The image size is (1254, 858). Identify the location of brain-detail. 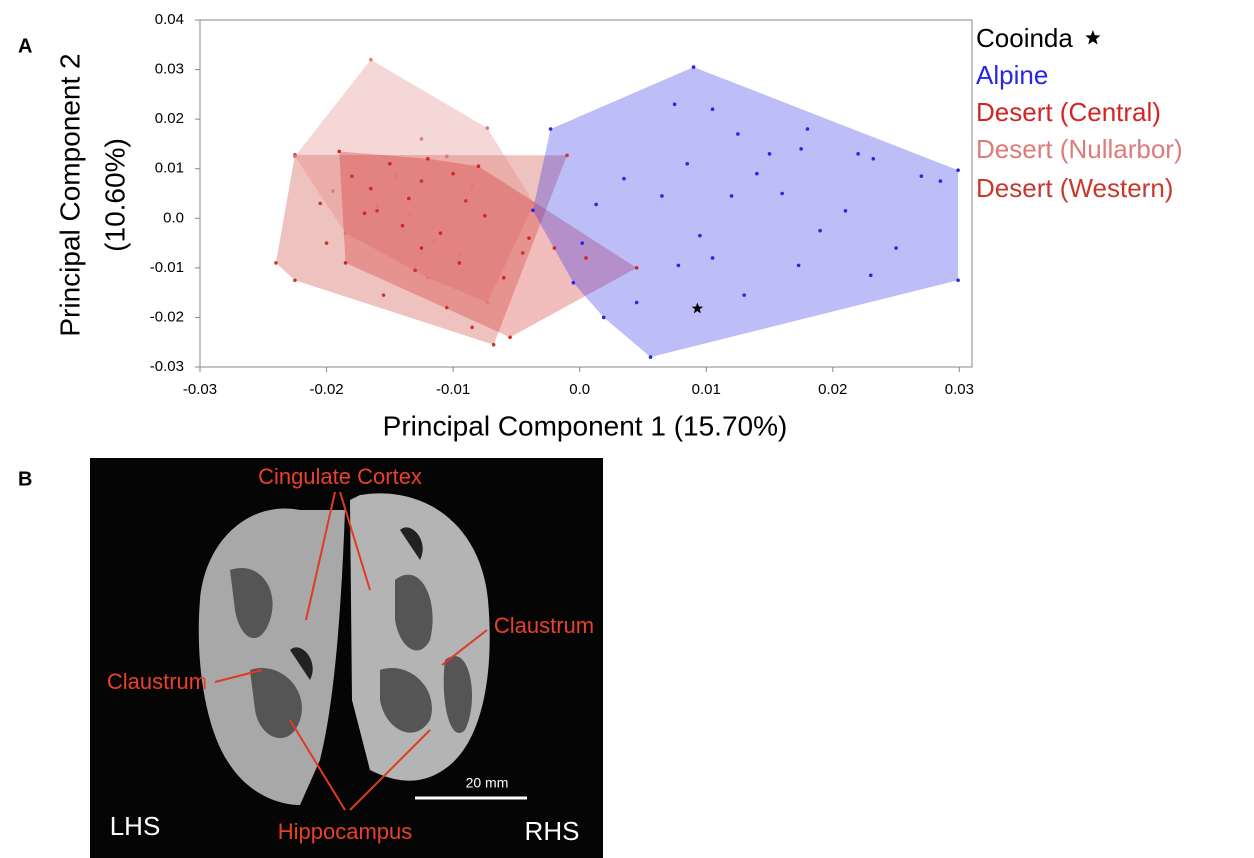
(351, 653).